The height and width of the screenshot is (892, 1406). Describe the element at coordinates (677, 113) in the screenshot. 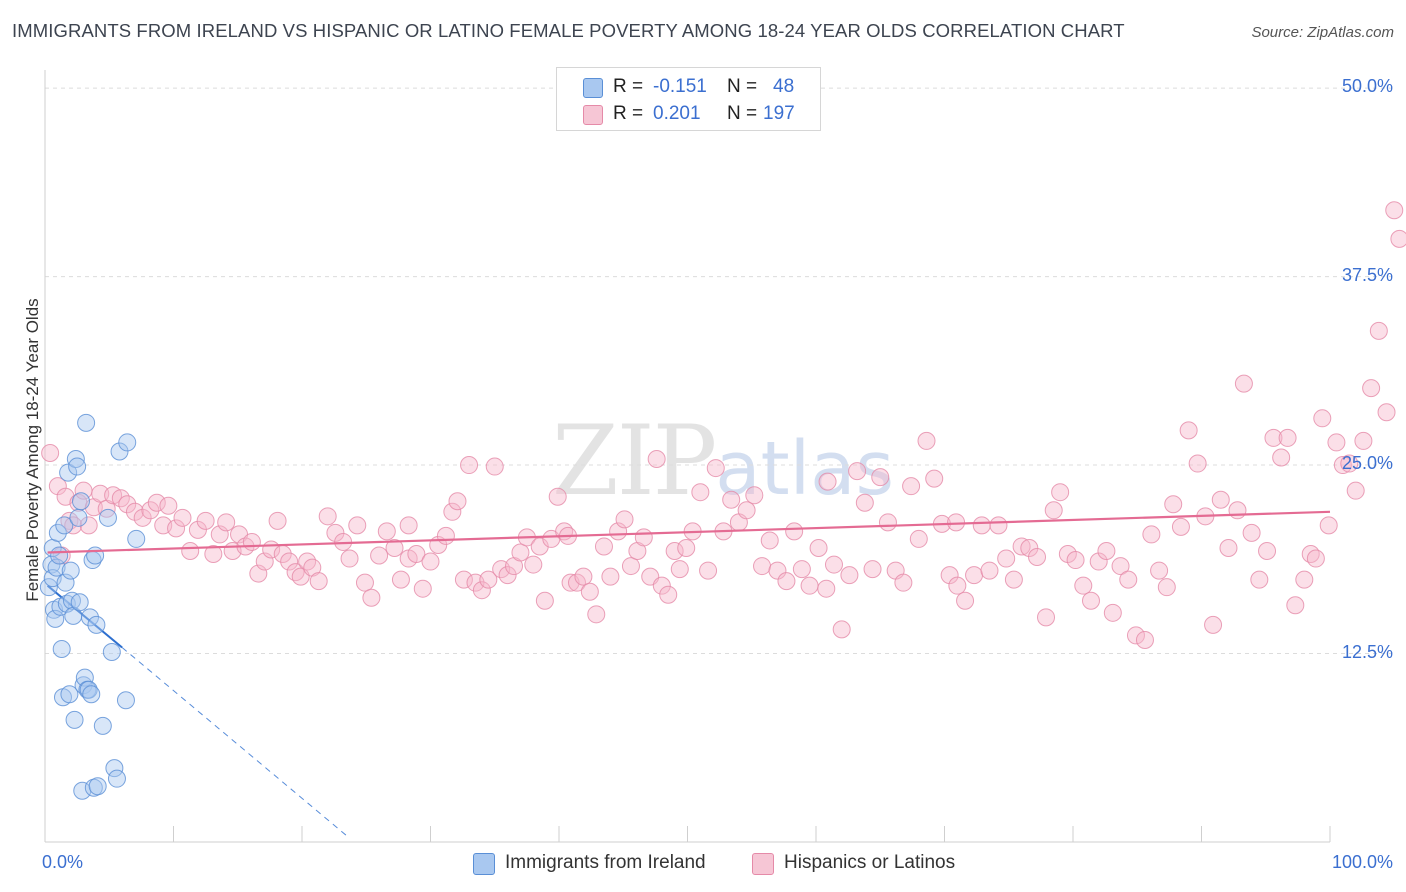

I see `legend-r-value: 0.201` at that location.